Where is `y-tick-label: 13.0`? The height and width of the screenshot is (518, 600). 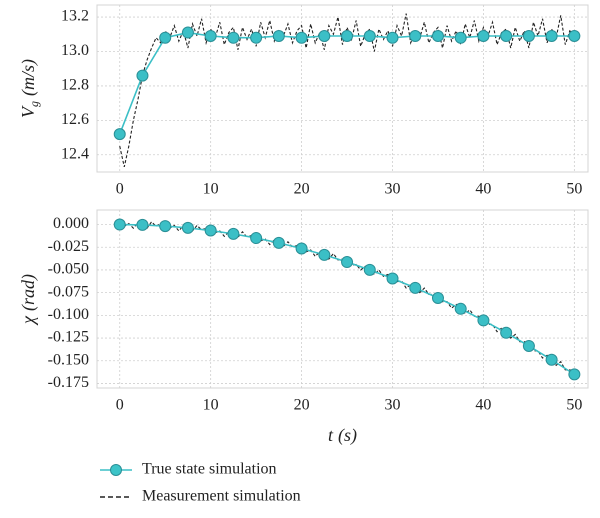 y-tick-label: 13.0 is located at coordinates (75, 50).